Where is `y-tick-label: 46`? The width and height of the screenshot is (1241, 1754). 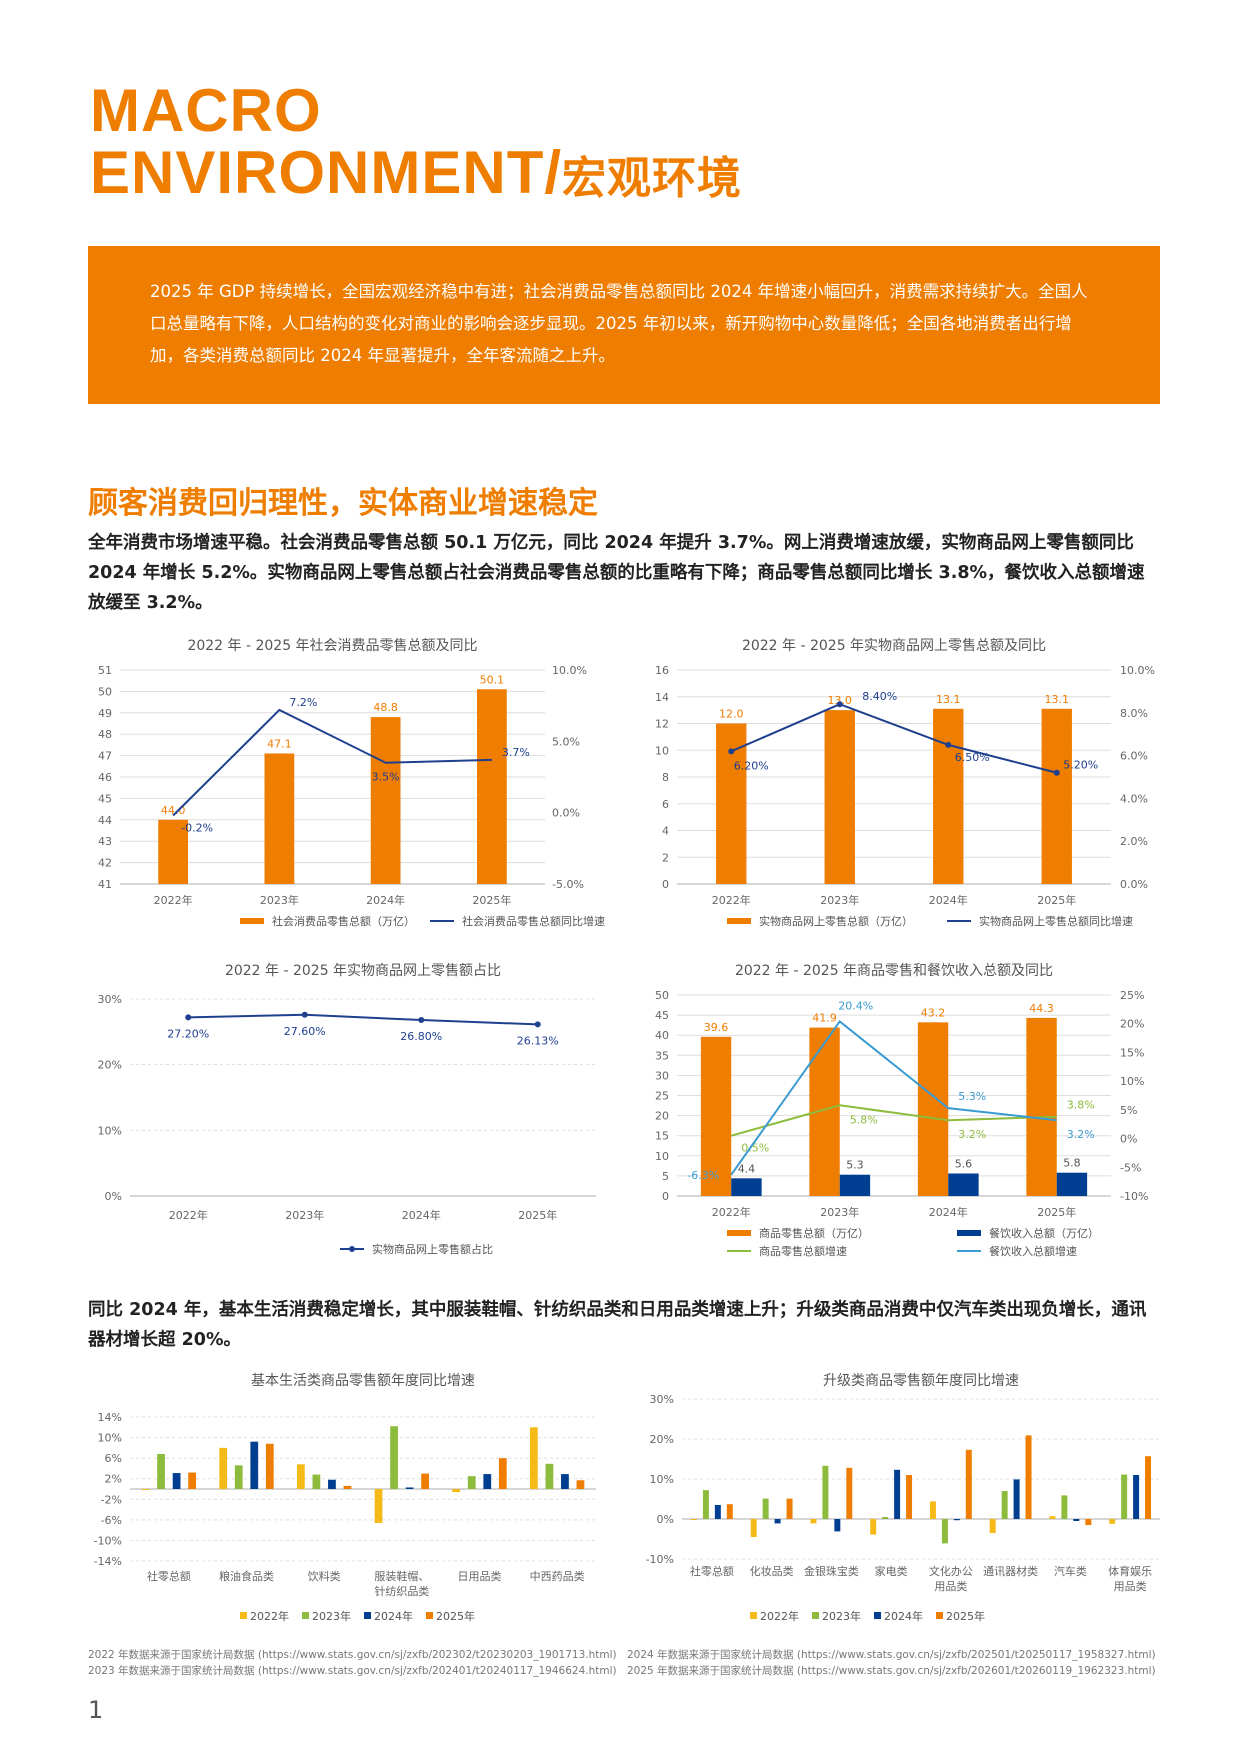 y-tick-label: 46 is located at coordinates (105, 777).